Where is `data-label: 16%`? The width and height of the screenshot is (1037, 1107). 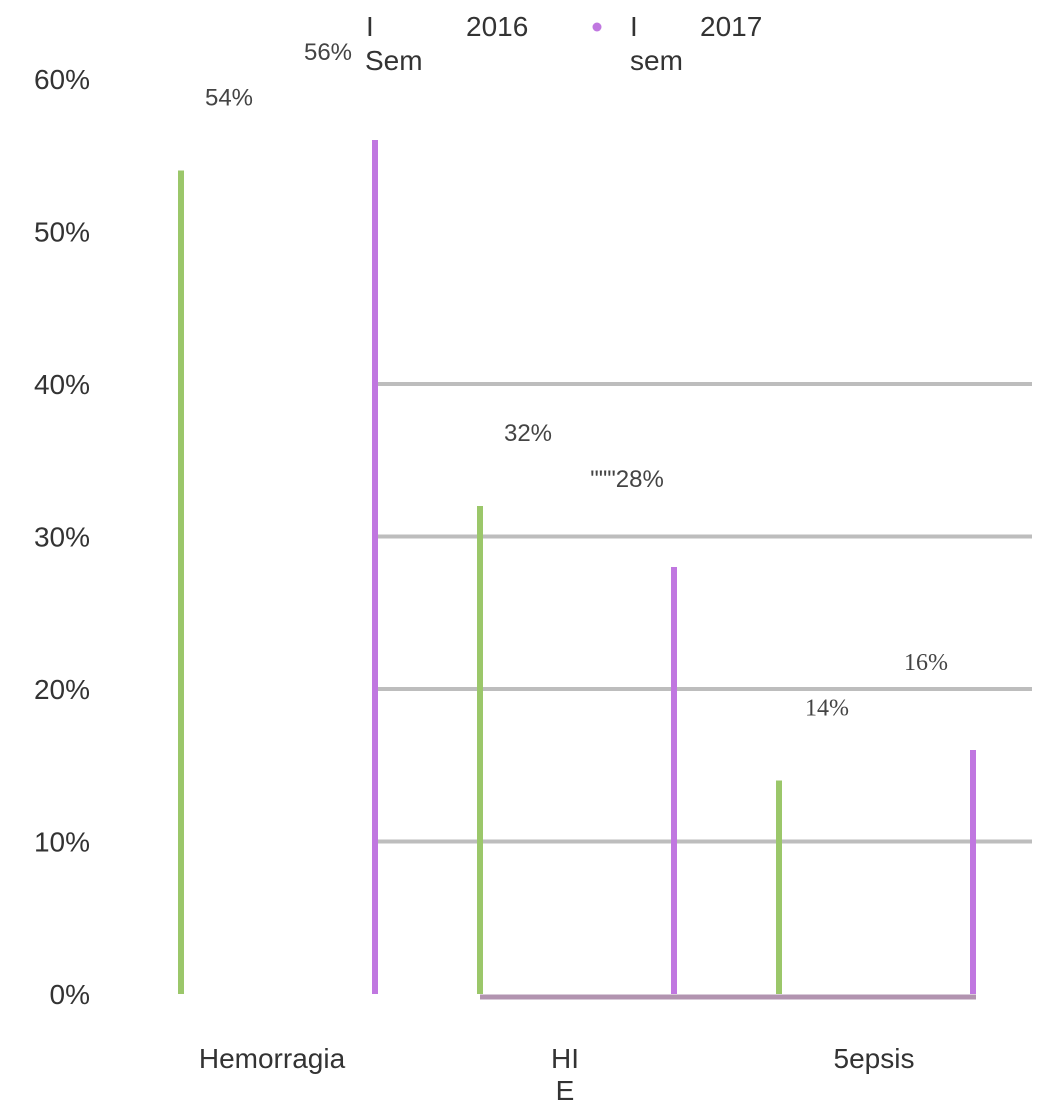
data-label: 16% is located at coordinates (926, 663).